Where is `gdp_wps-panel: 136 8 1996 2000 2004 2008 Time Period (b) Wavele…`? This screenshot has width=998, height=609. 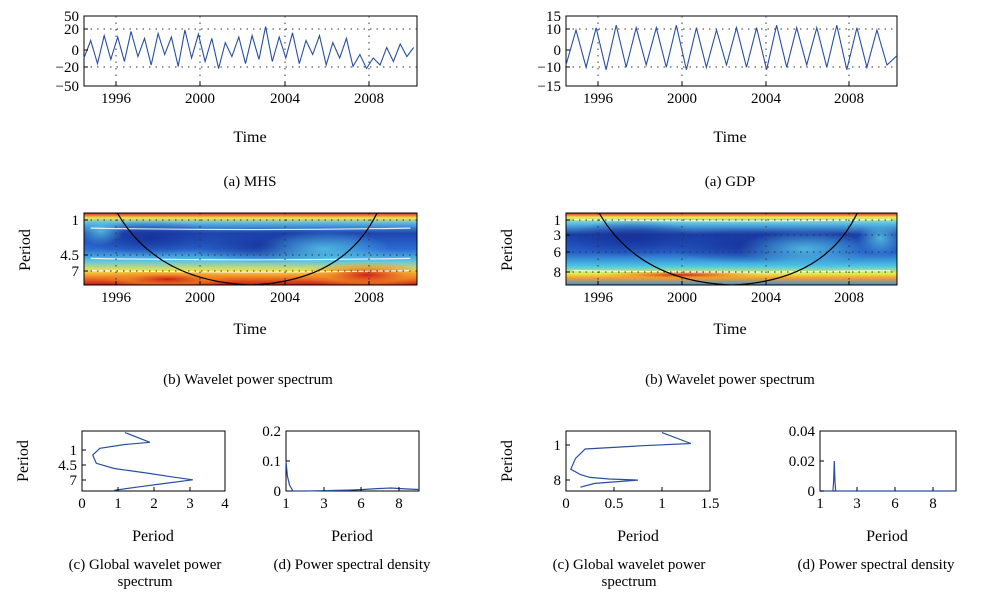 gdp_wps-panel: 136 8 1996 2000 2004 2008 Time Period (b) Wavele… is located at coordinates (698, 300).